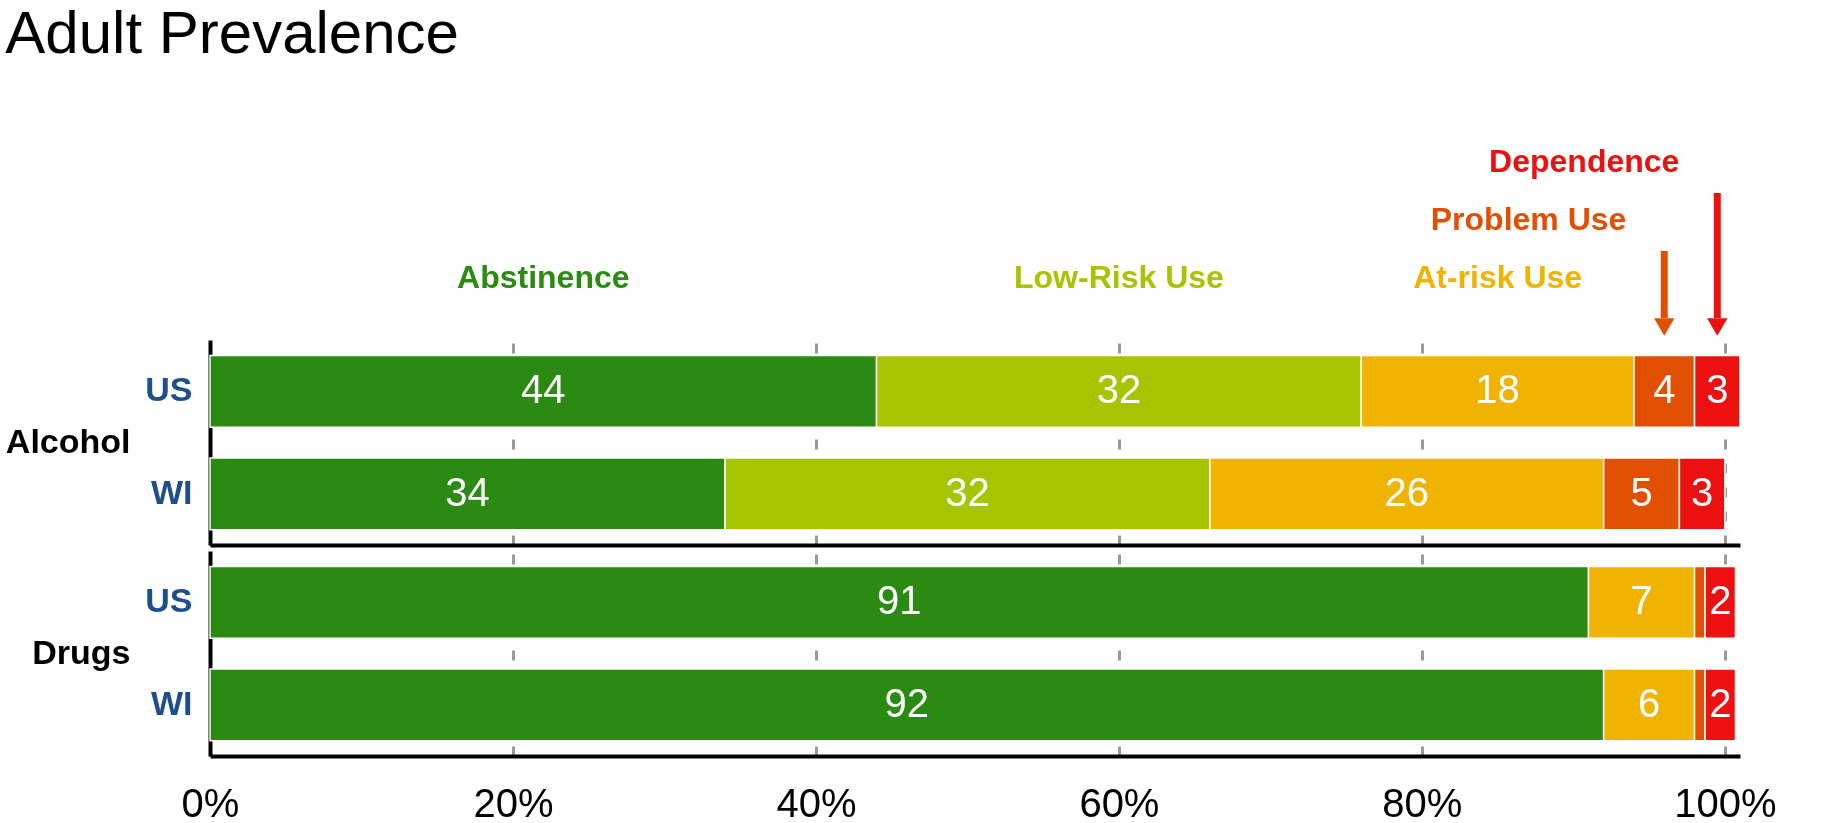 The image size is (1848, 823). What do you see at coordinates (68, 441) in the screenshot?
I see `y-axis-title: Alcohol` at bounding box center [68, 441].